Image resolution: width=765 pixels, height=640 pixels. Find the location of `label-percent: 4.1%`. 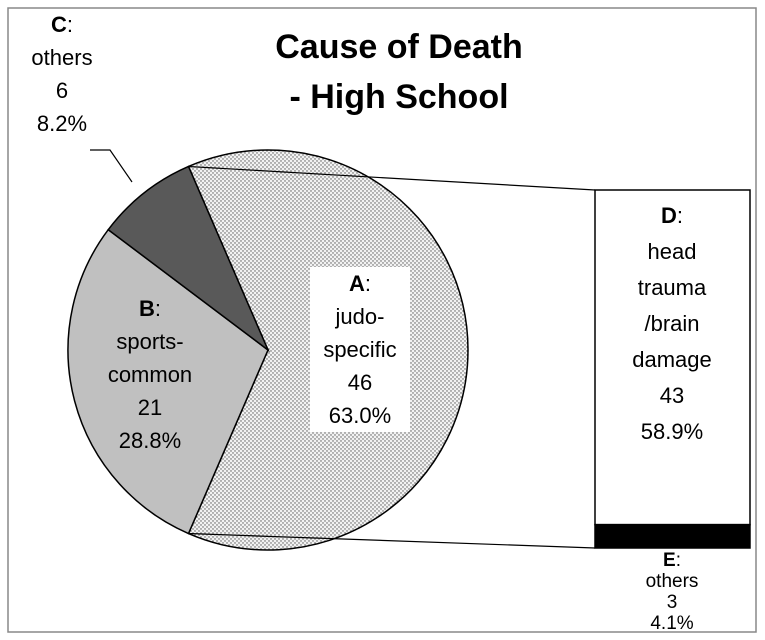

label-percent: 4.1% is located at coordinates (672, 623).